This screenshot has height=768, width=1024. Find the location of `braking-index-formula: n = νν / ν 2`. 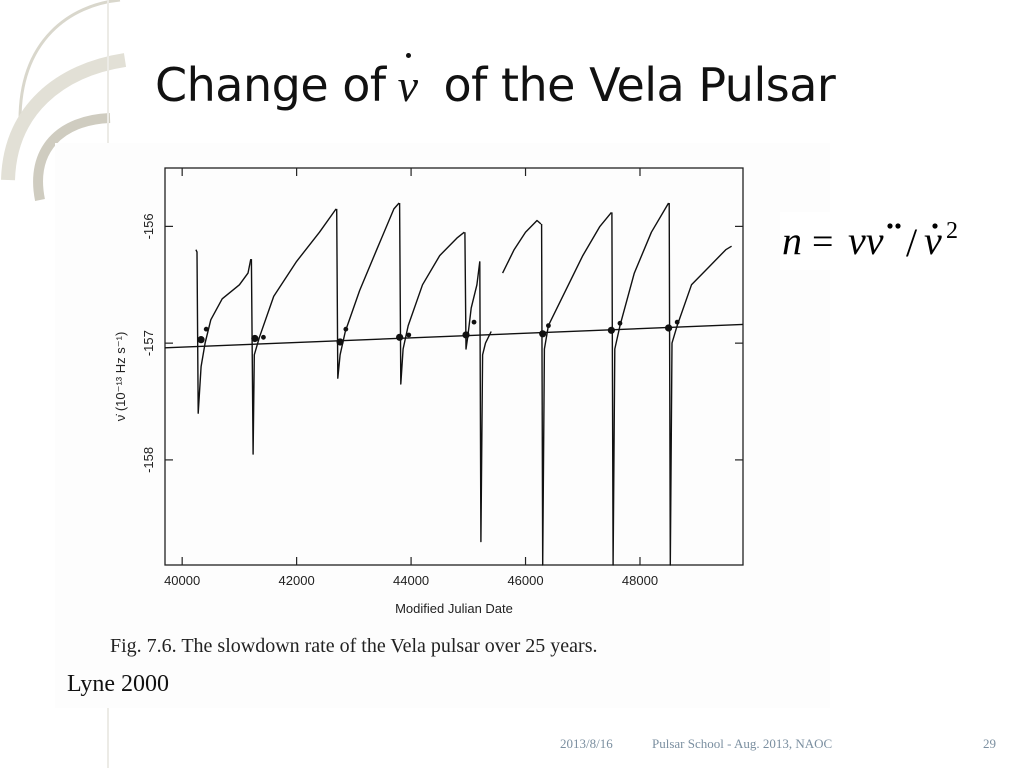

braking-index-formula: n = νν / ν 2 is located at coordinates (885, 241).